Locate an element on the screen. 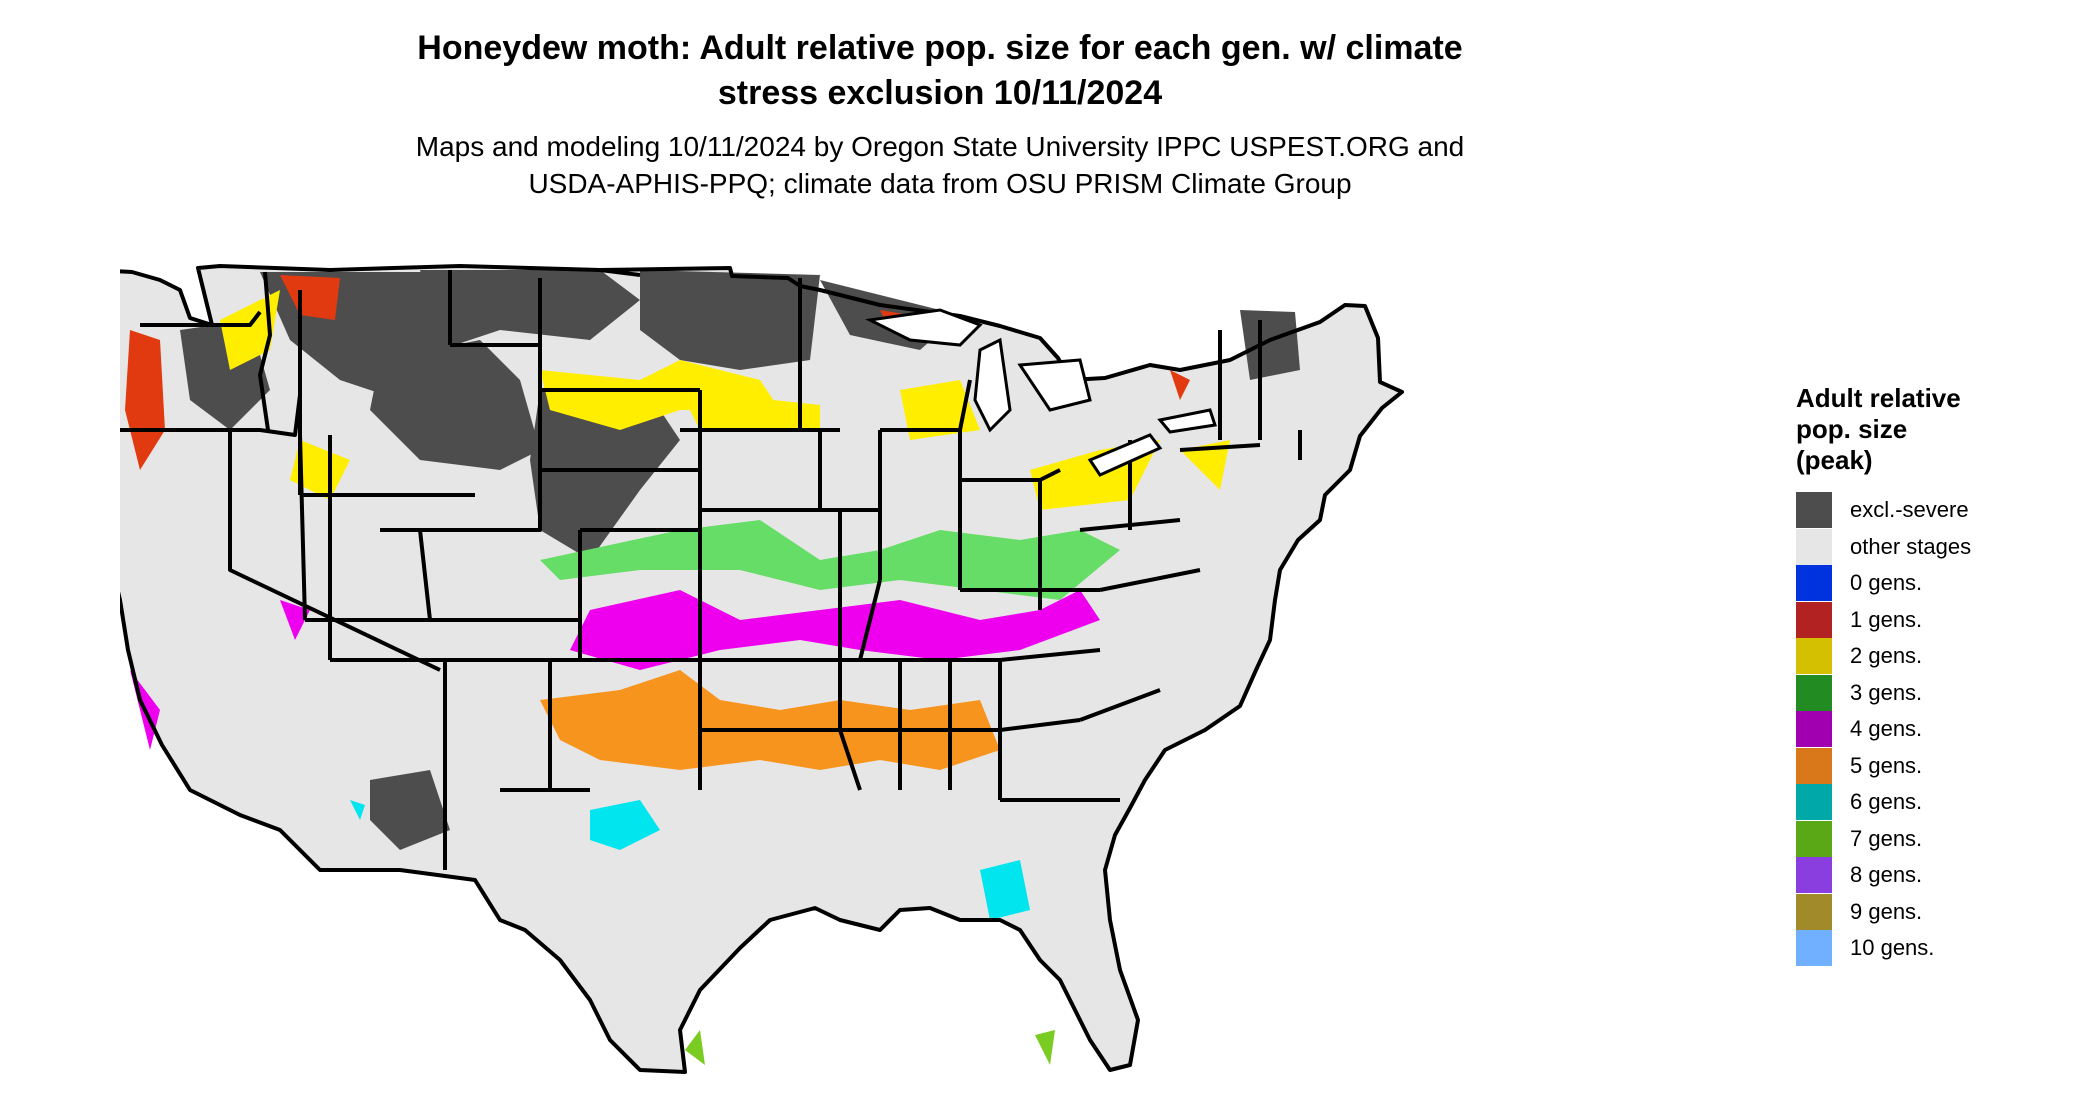  legend-item-7-gens: 7 gens. is located at coordinates (1946, 839).